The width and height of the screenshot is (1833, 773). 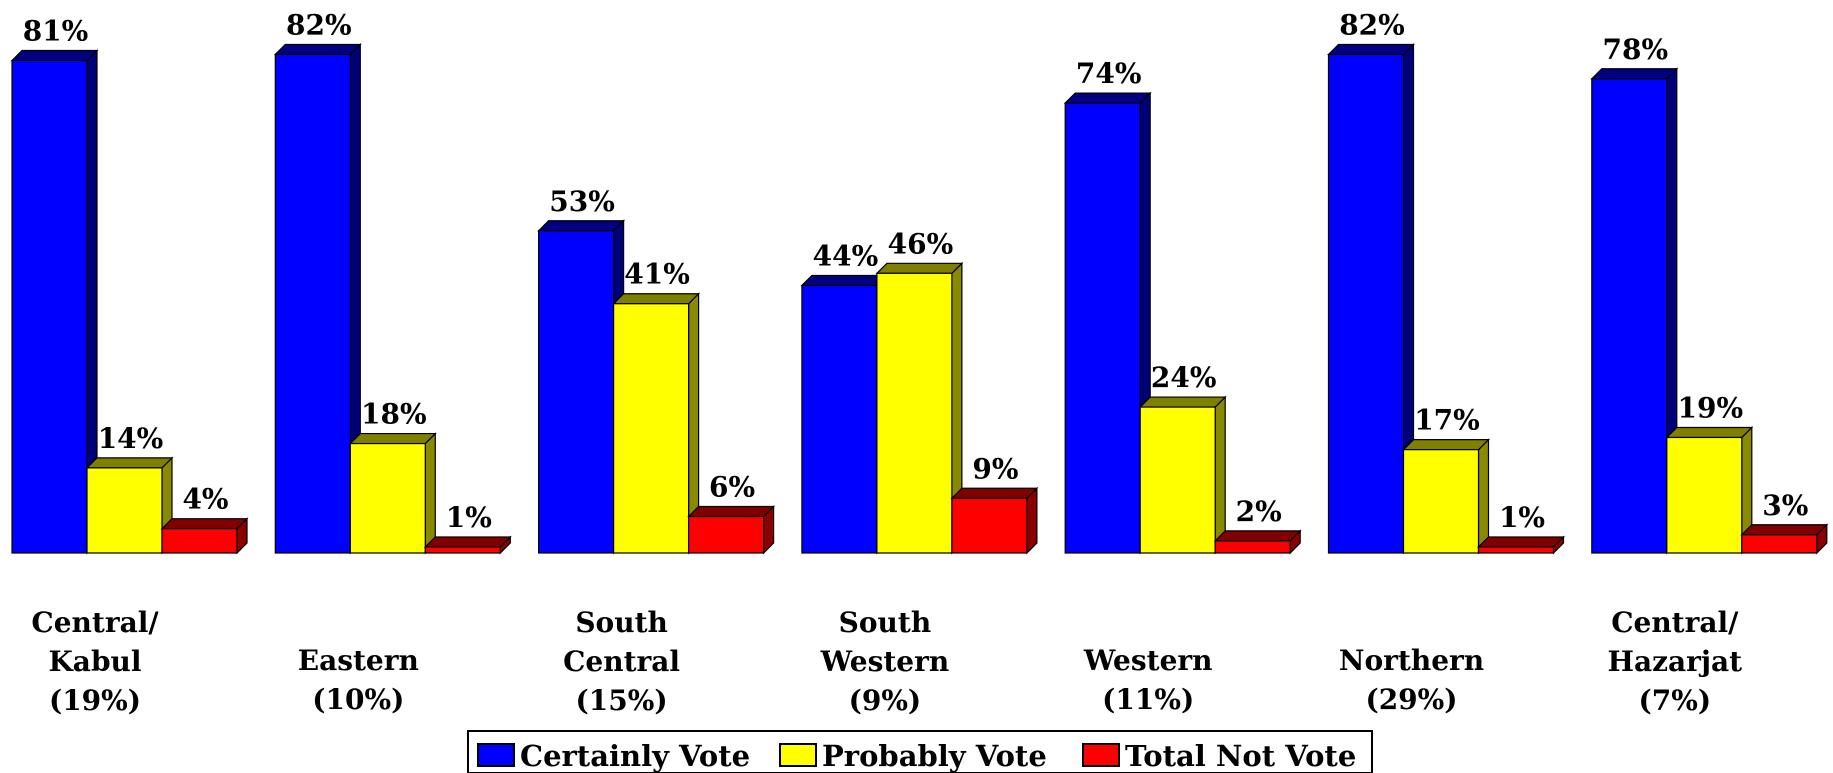 What do you see at coordinates (1785, 505) in the screenshot?
I see `data-label-total-not-vote: 3%` at bounding box center [1785, 505].